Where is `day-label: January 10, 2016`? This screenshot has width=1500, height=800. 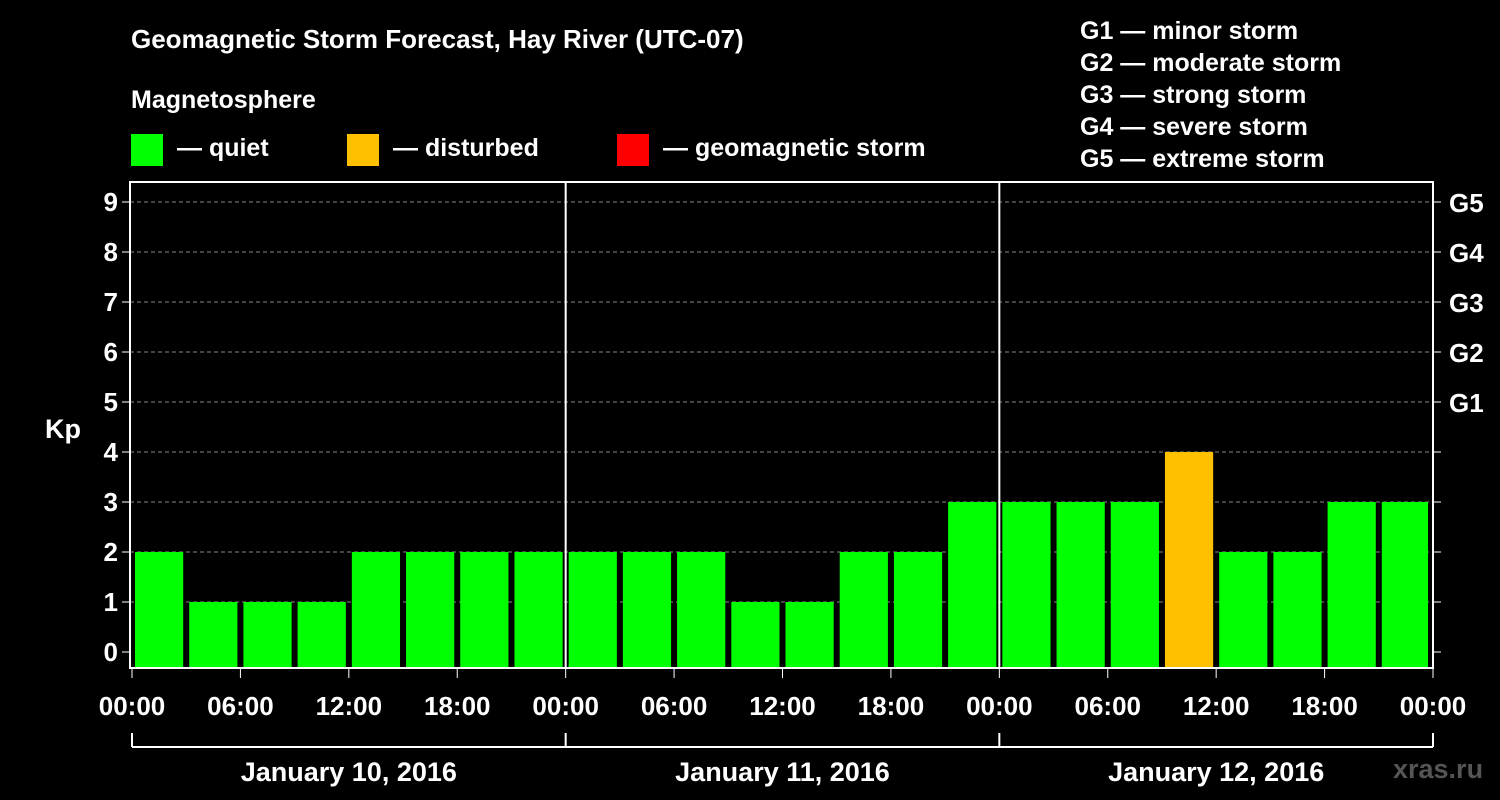
day-label: January 10, 2016 is located at coordinates (349, 772).